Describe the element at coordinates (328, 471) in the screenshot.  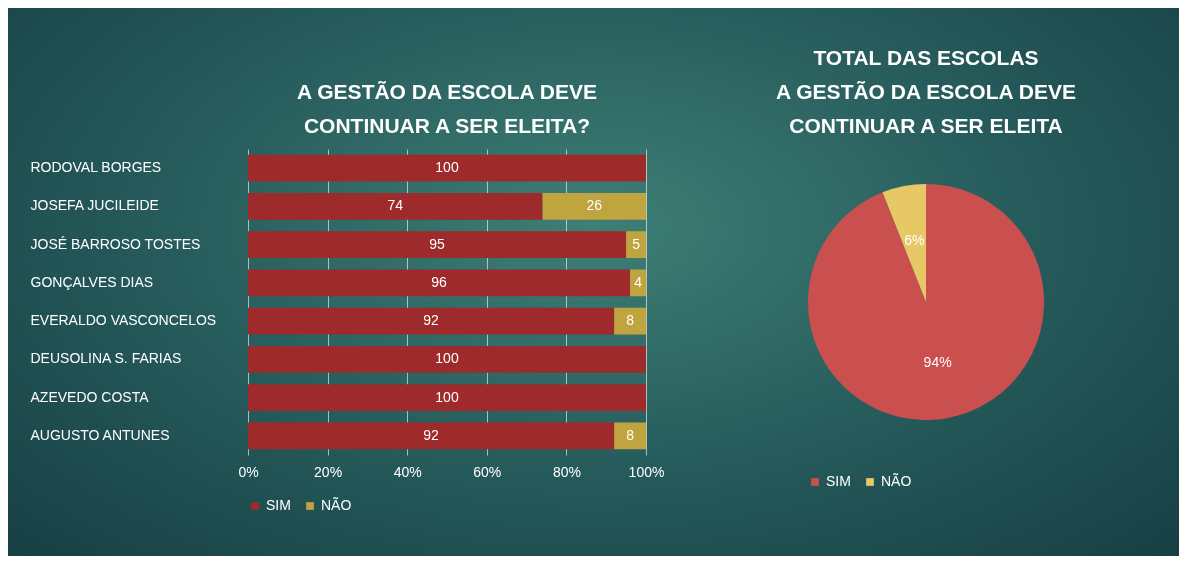
I see `x-tick-label: 20%` at that location.